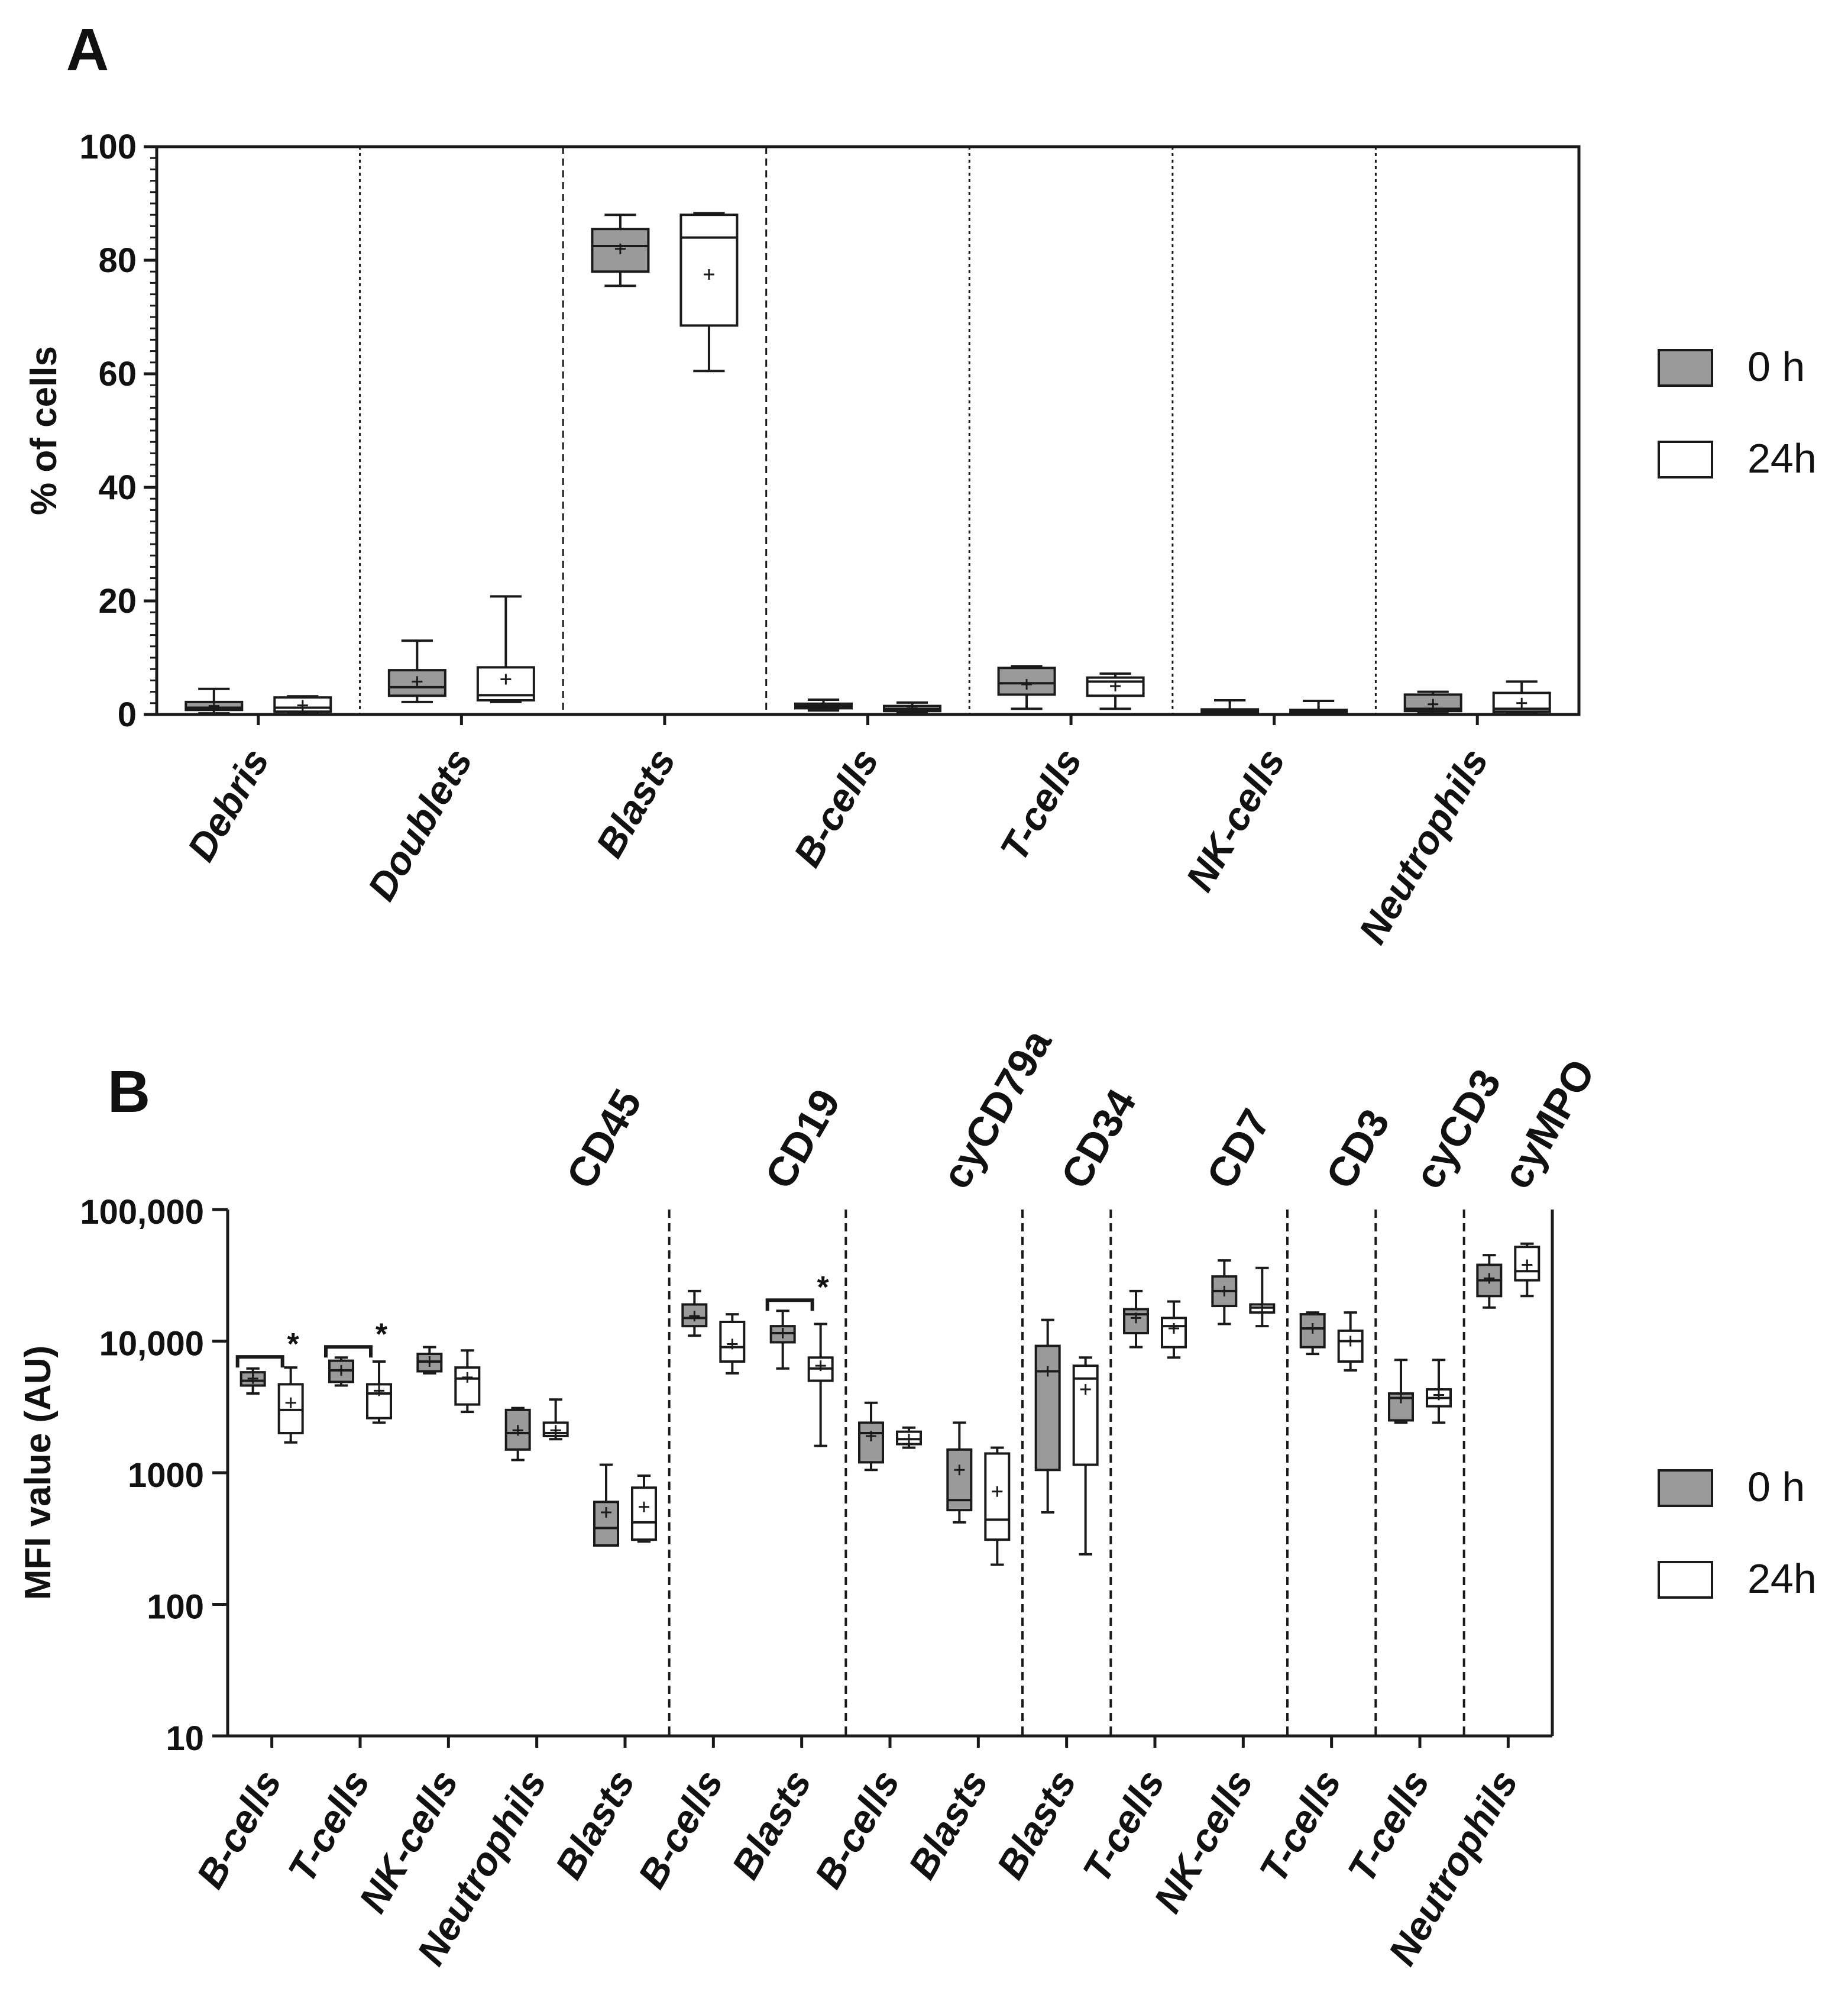 Image resolution: width=1848 pixels, height=2008 pixels. What do you see at coordinates (997, 1108) in the screenshot?
I see `marker-label: cyCD79a` at bounding box center [997, 1108].